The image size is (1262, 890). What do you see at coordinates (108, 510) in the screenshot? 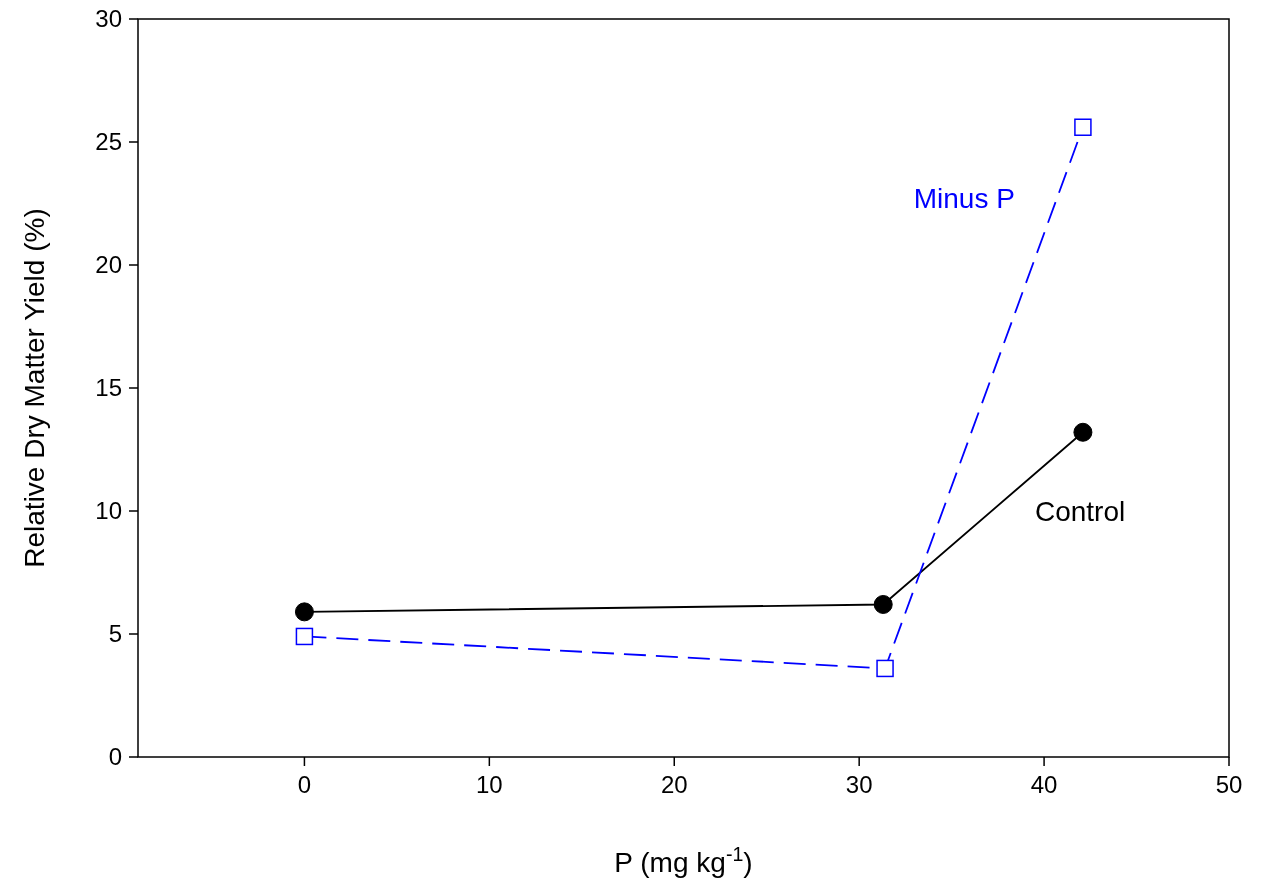
I see `y-tick-label: 10` at bounding box center [108, 510].